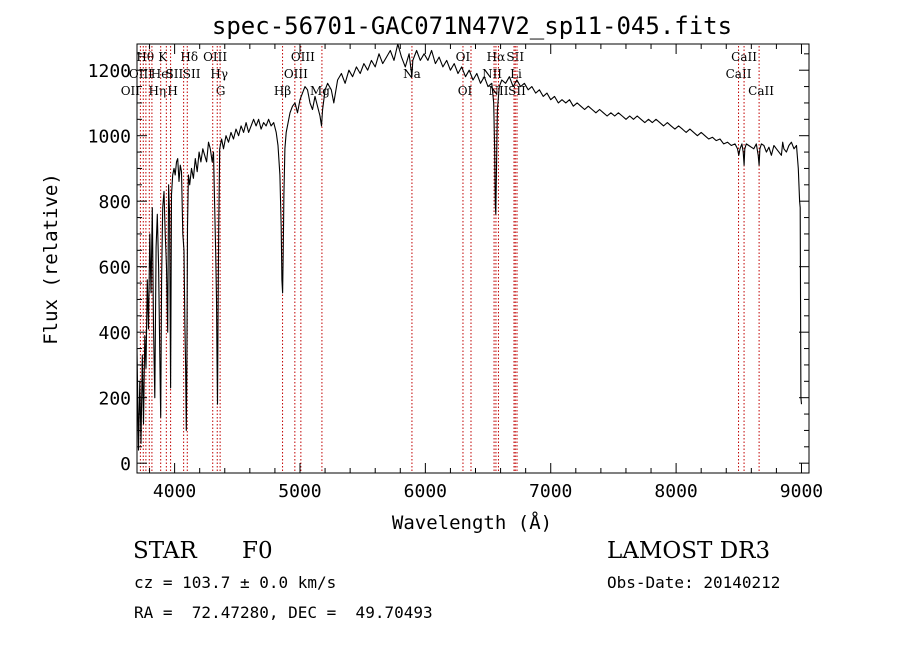 The height and width of the screenshot is (649, 900). Describe the element at coordinates (51, 259) in the screenshot. I see `y-axis-label: Flux (relative)` at that location.